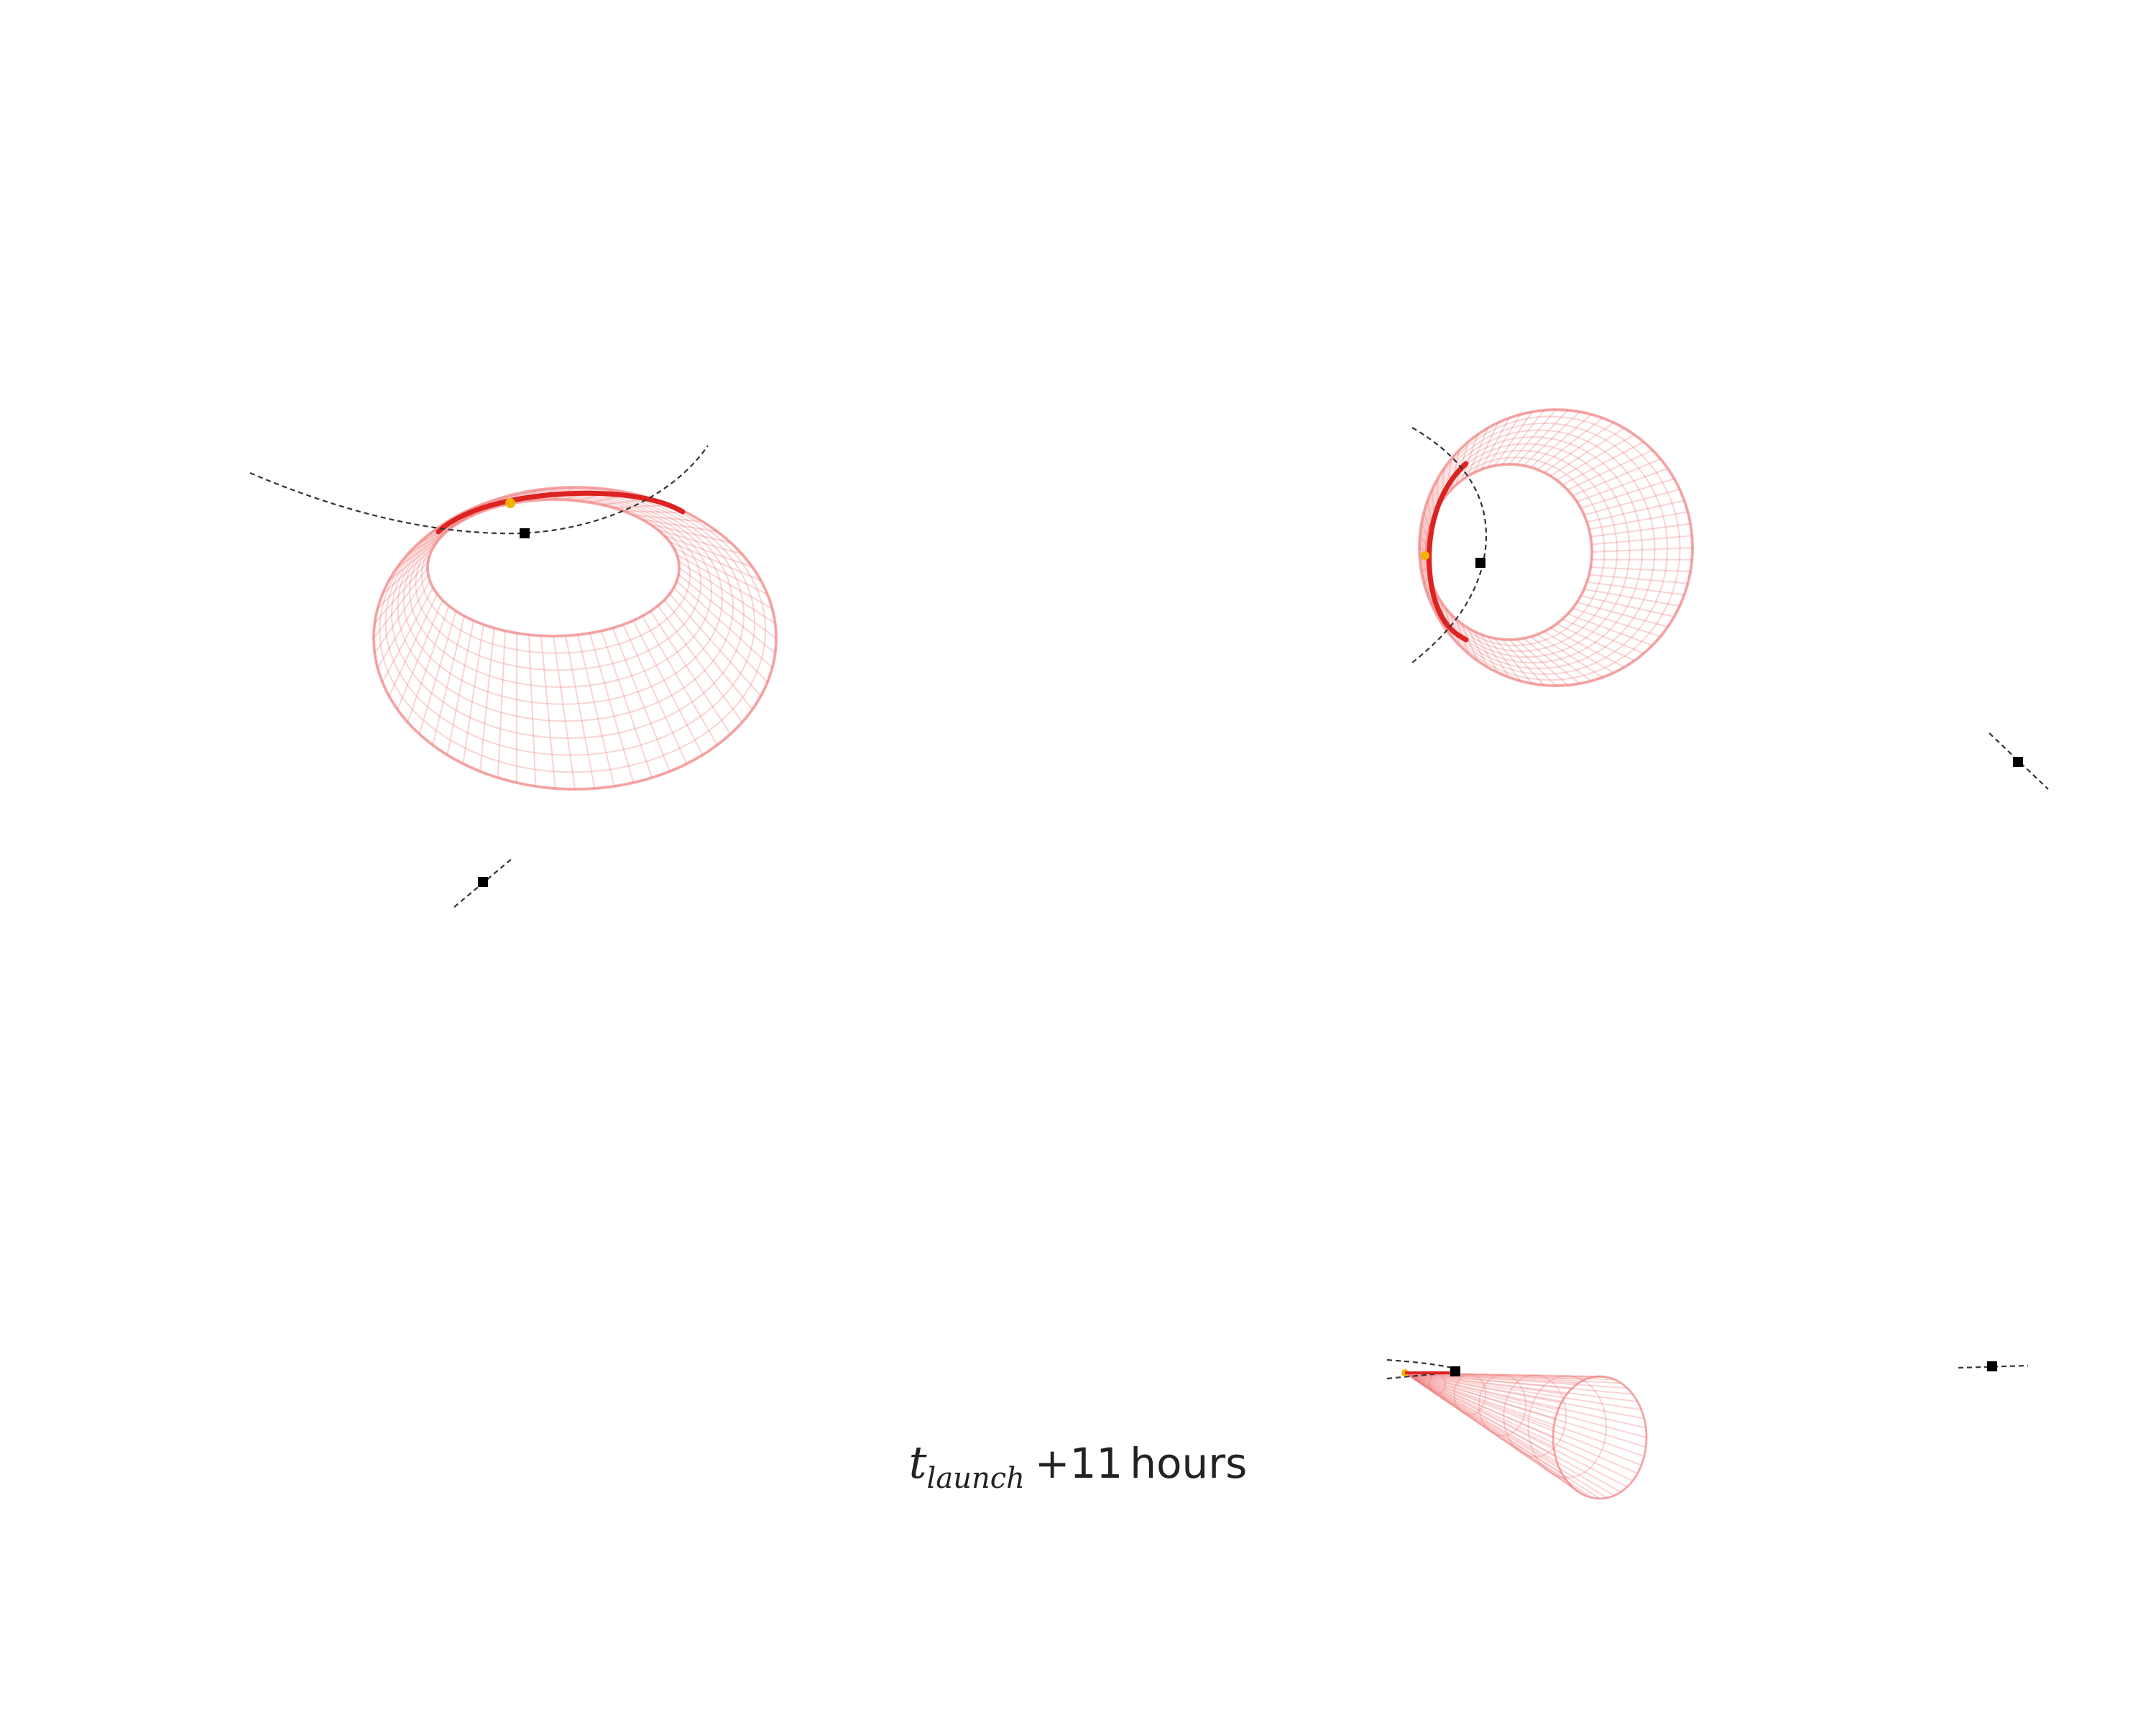 The width and height of the screenshot is (2156, 1725). Describe the element at coordinates (1556, 547) in the screenshot. I see `torus-mesh-face-on` at that location.